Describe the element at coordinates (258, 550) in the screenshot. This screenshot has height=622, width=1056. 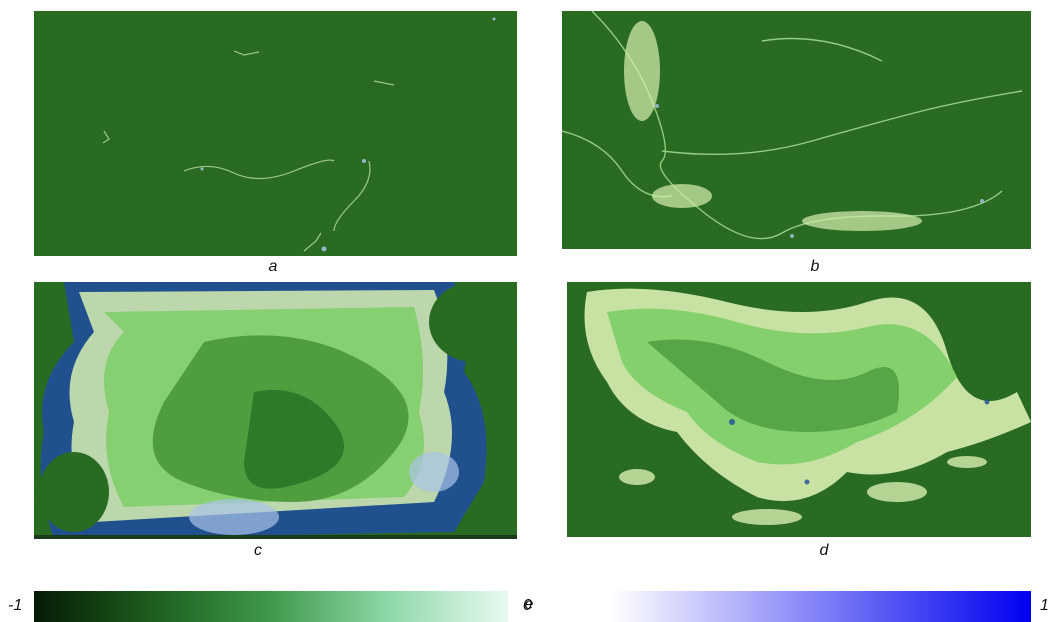
I see `panel-c-caption: c` at that location.